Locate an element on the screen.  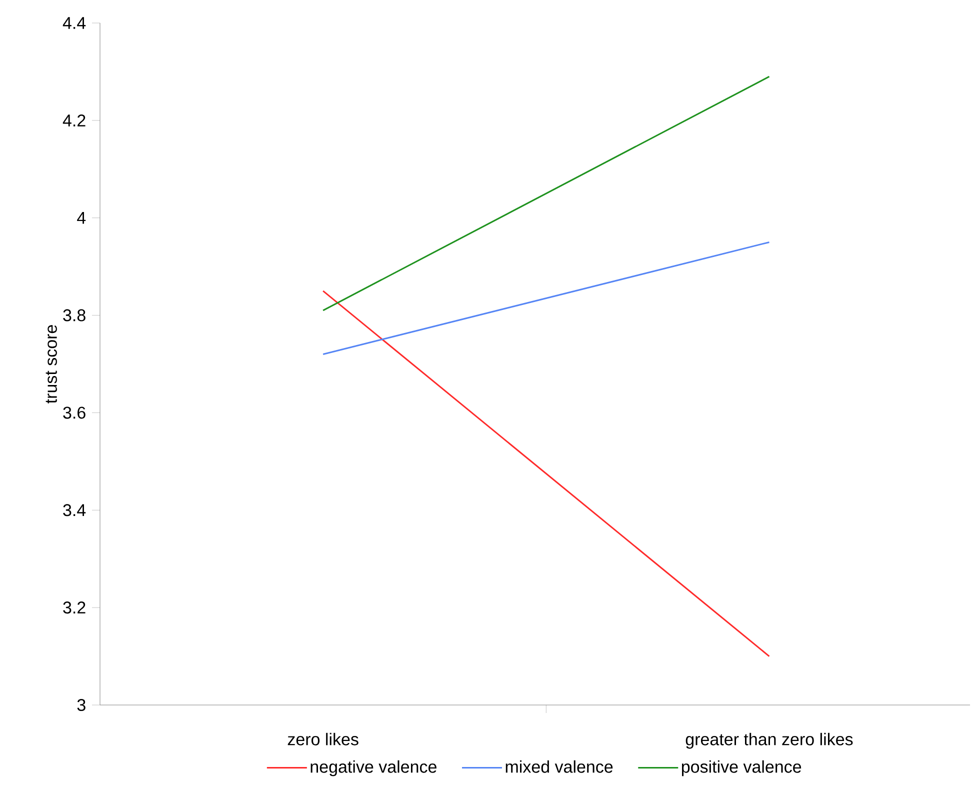
y-tick-label: 4.2 is located at coordinates (74, 120).